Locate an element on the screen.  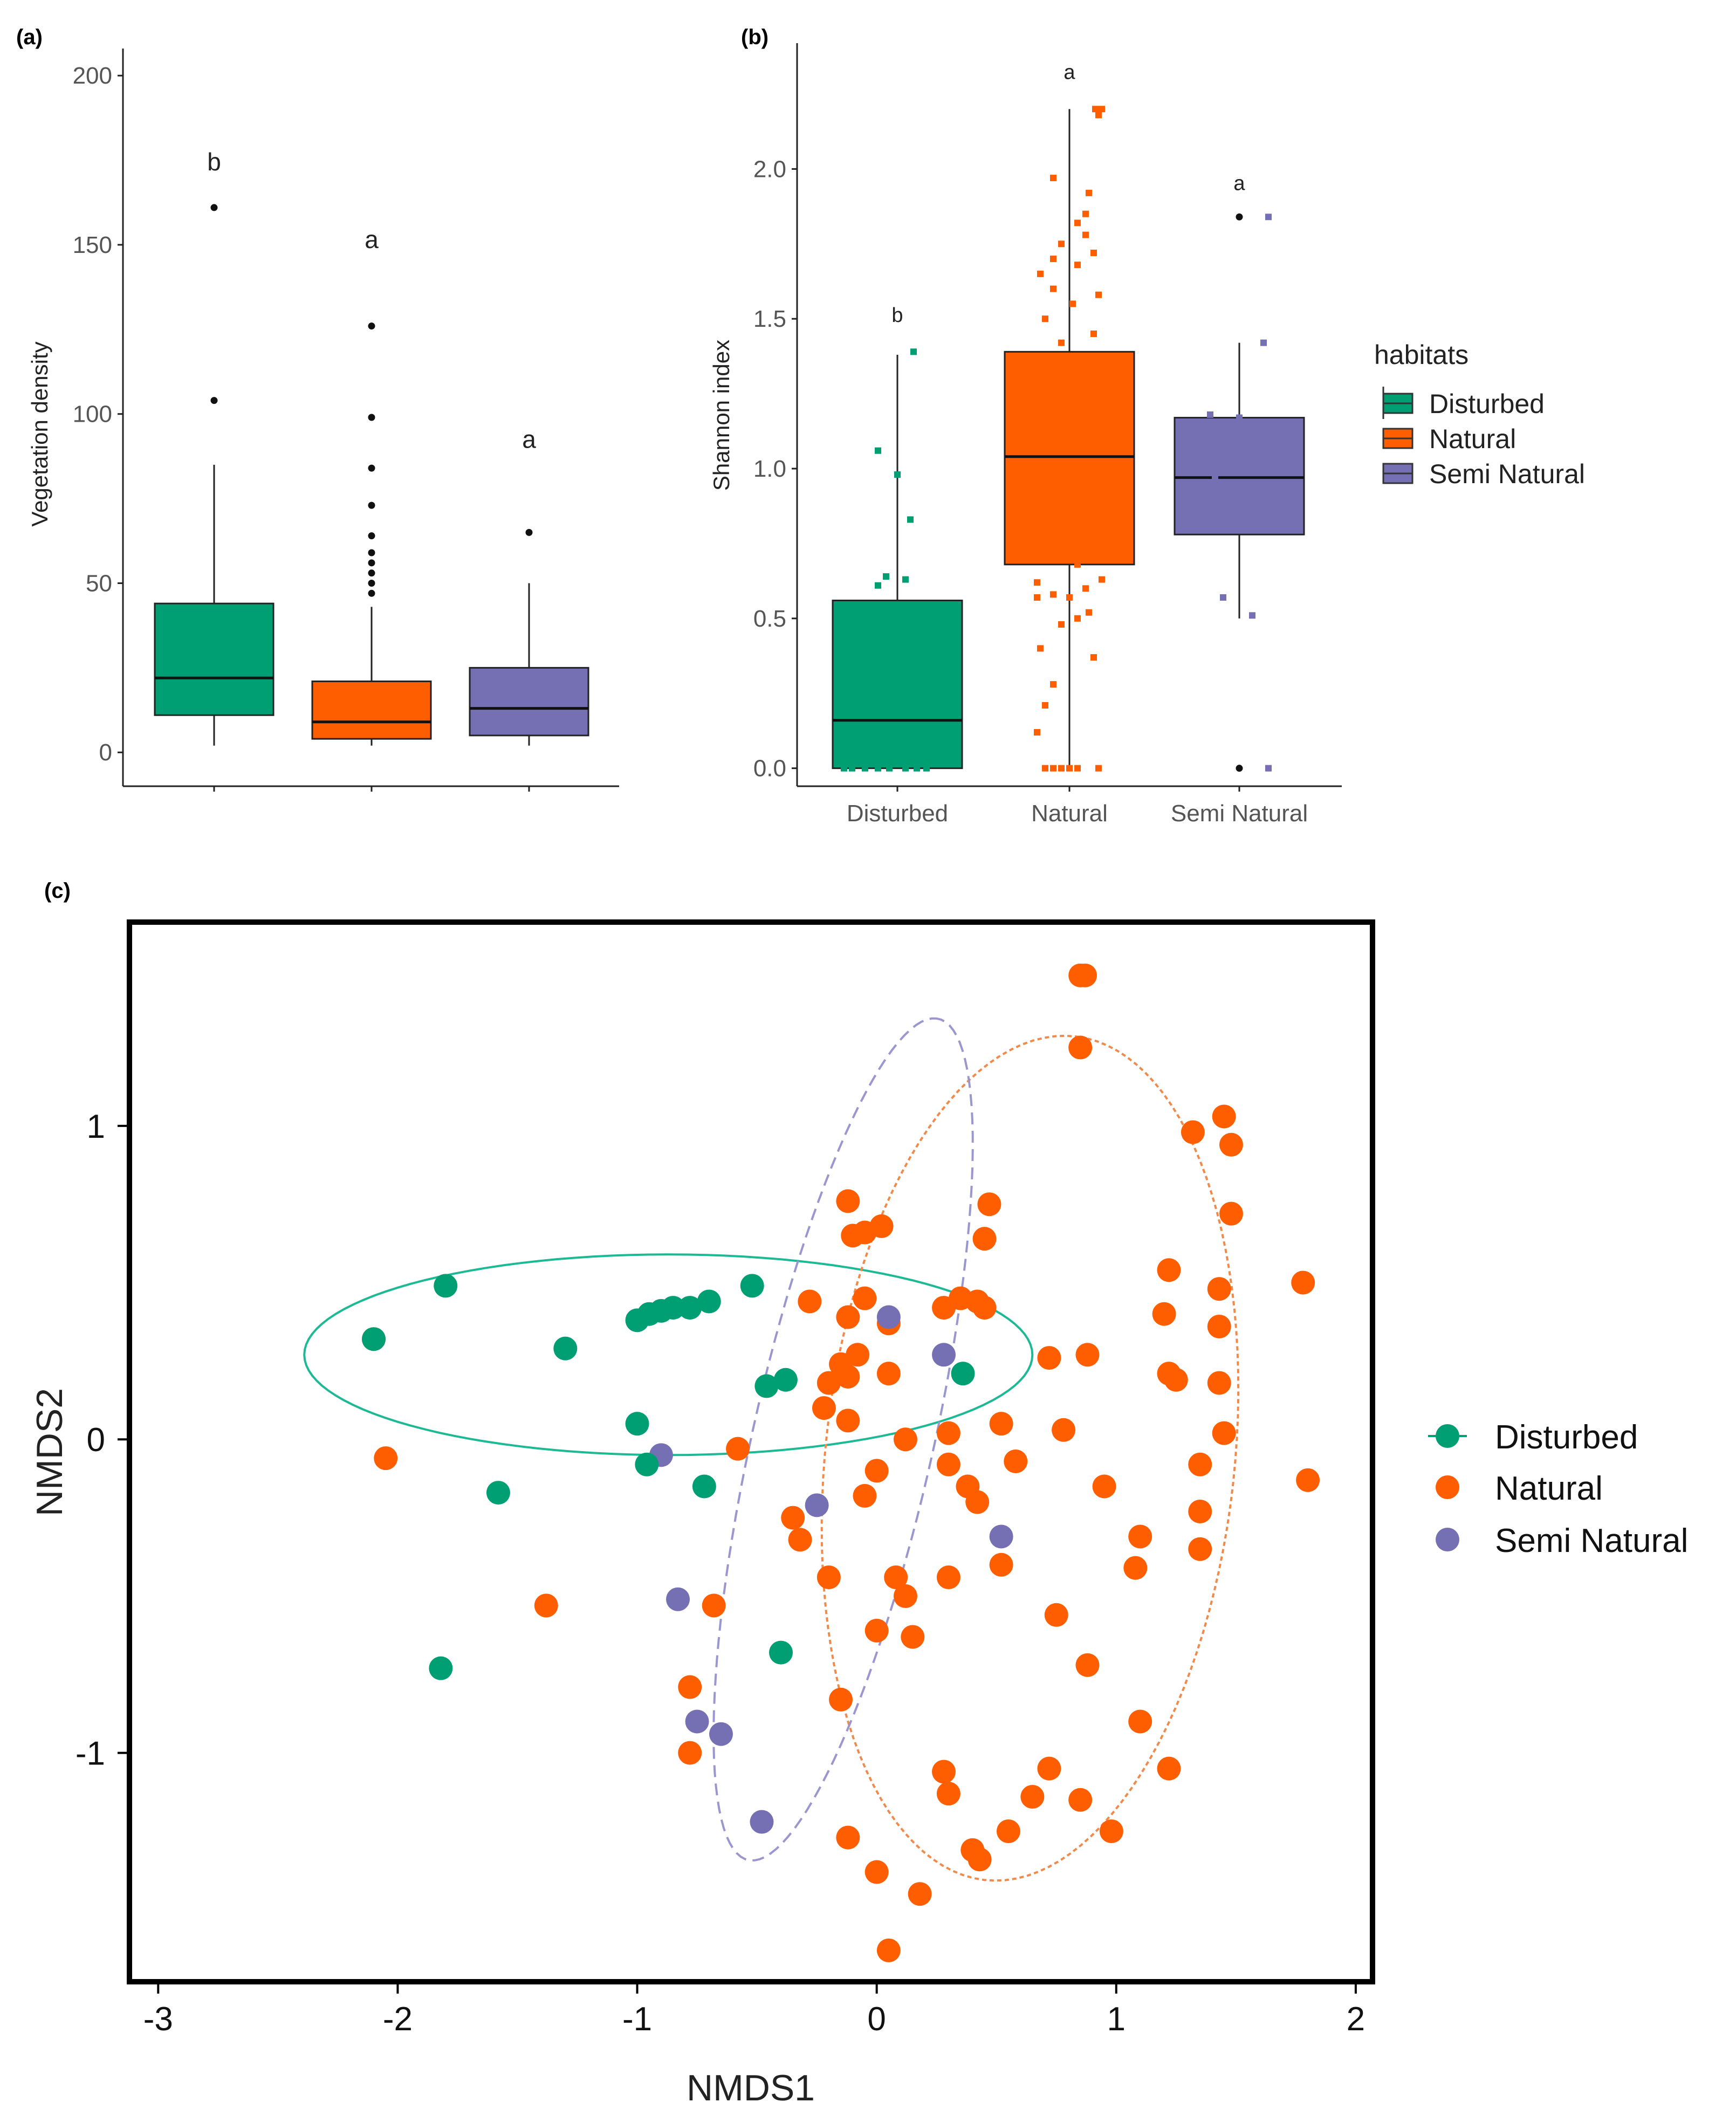
panel-c-y-axis-title: NMDS2 is located at coordinates (49, 1452).